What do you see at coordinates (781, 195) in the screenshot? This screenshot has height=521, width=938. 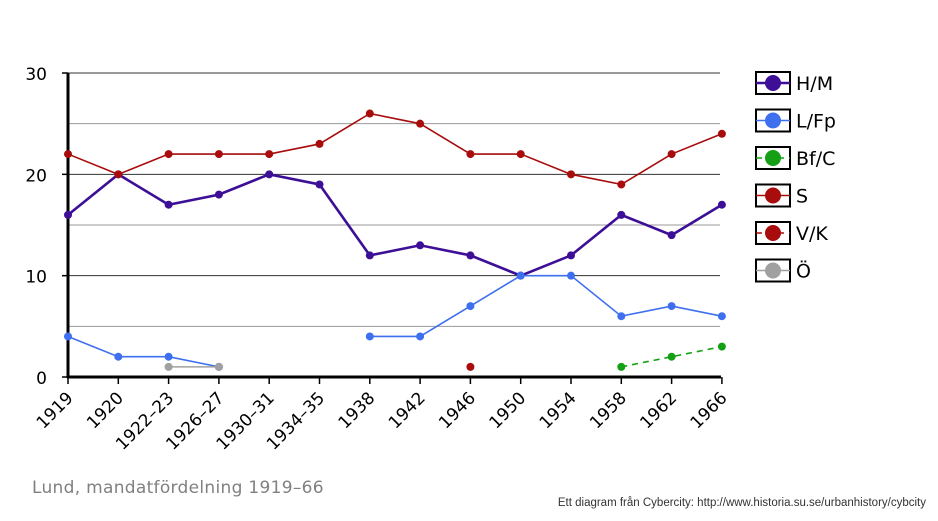 I see `legend-item: S` at bounding box center [781, 195].